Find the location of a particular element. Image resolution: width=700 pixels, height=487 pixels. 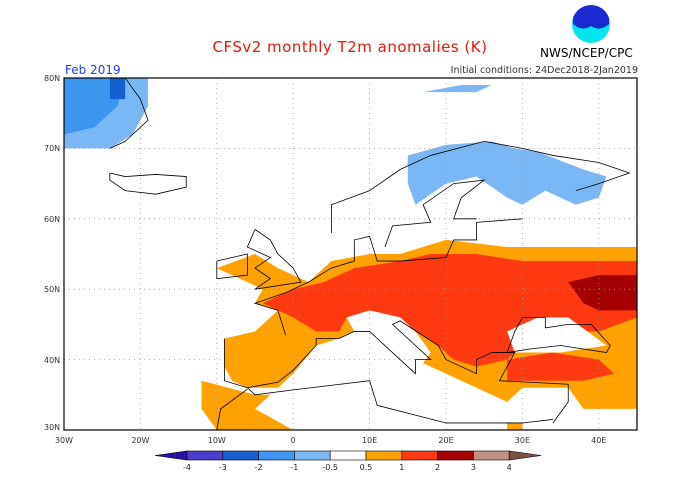

colorbar-tick-label: -3 is located at coordinates (223, 467).